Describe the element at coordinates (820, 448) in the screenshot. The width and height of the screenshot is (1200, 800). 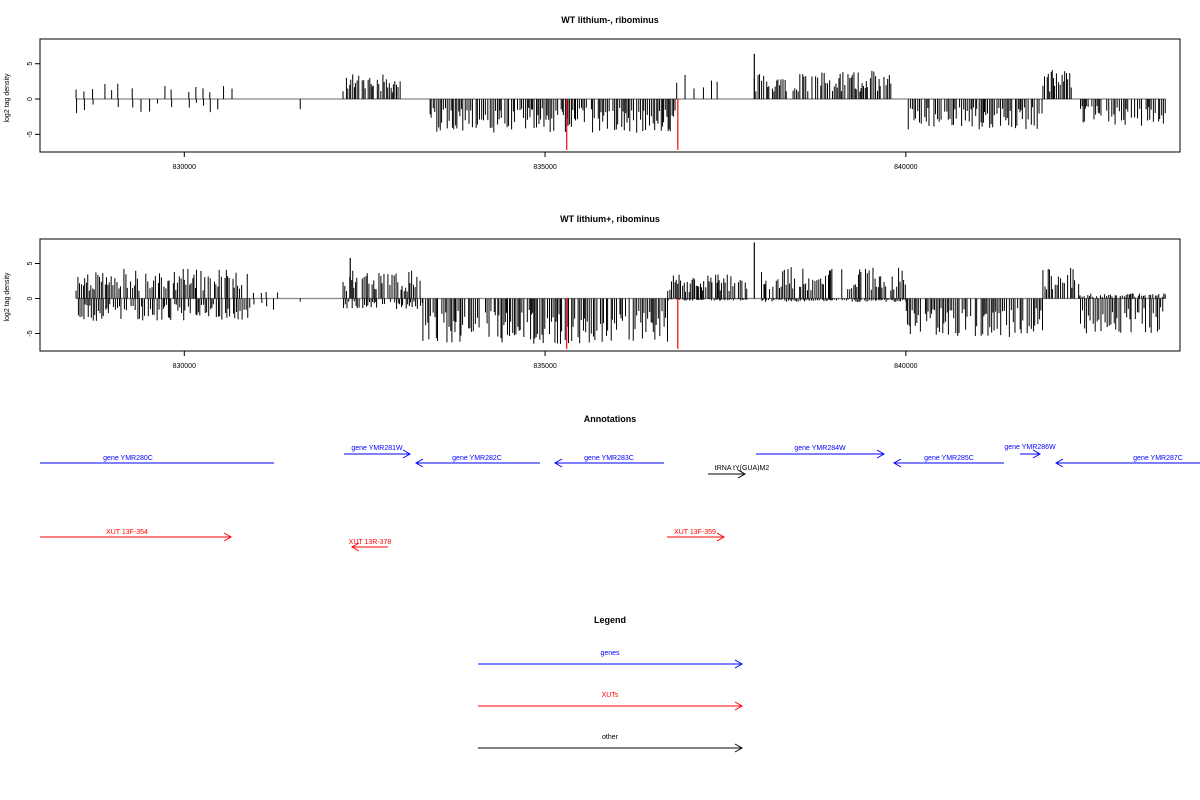
I see `feature-label: gene YMR284W` at that location.